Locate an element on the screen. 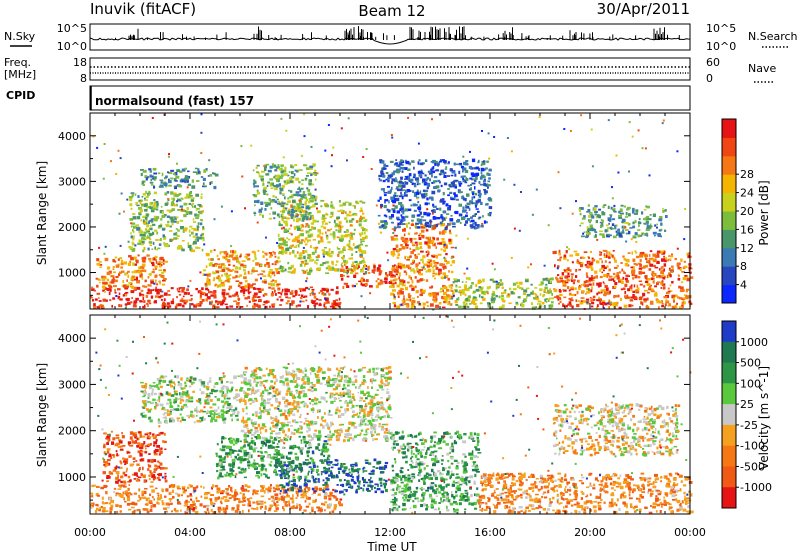 This screenshot has width=800, height=554. colorbar-cell is located at coordinates (729, 184).